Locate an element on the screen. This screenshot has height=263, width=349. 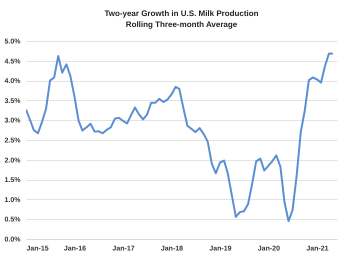
chart-title: Two-year Growth in U.S. Milk Production is located at coordinates (181, 13).